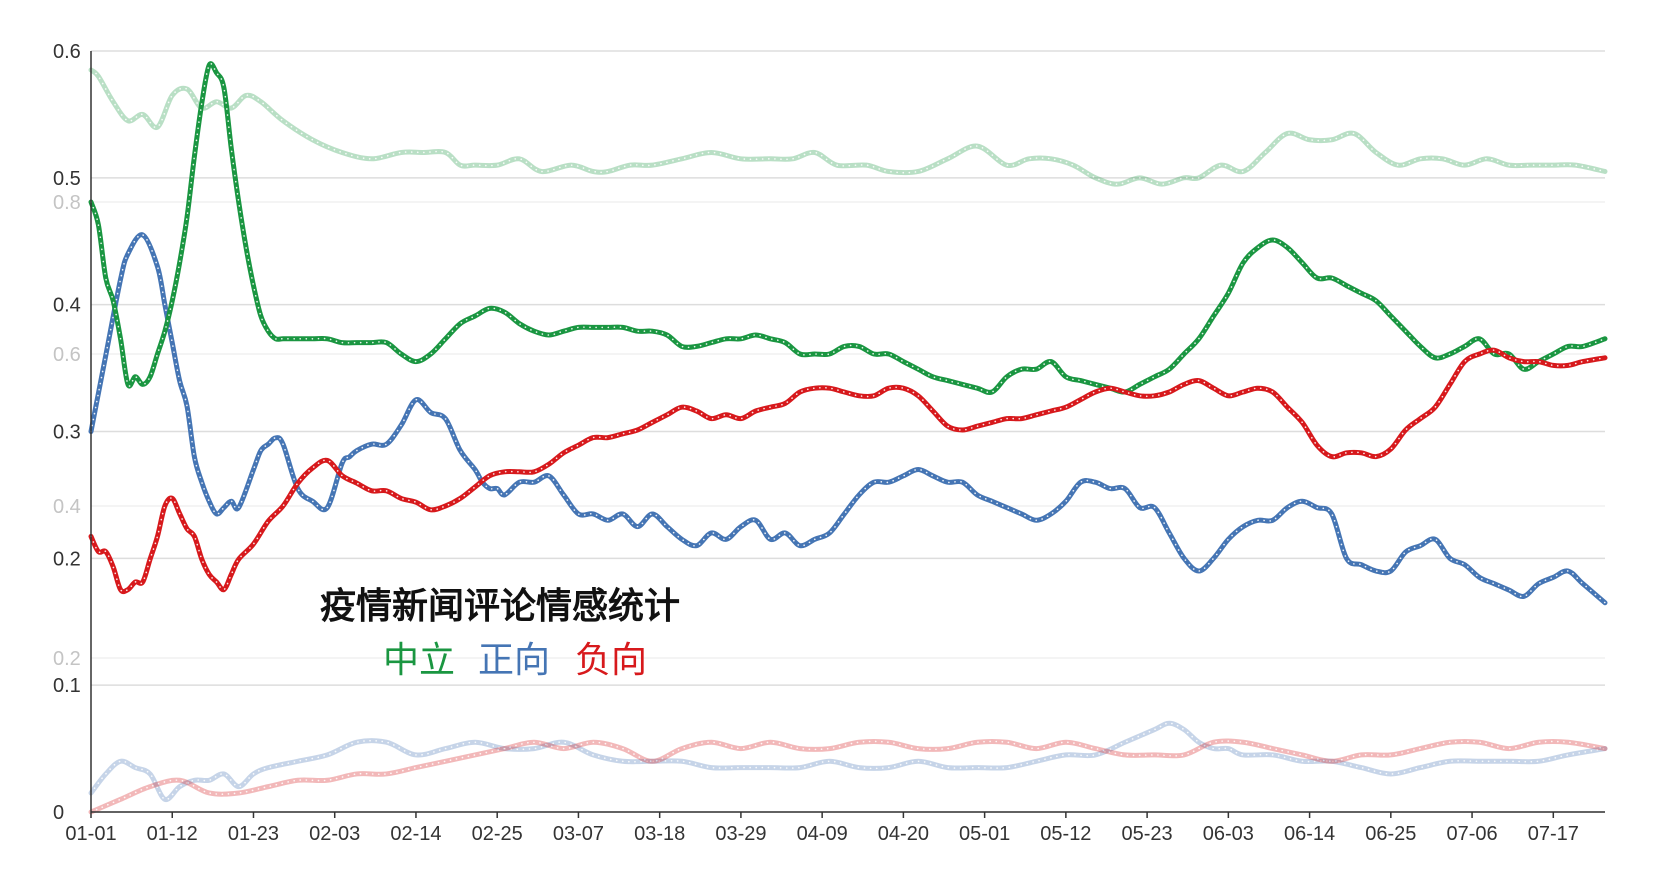 The image size is (1668, 878). What do you see at coordinates (172, 834) in the screenshot?
I see `x-tick-label-1: 01-12` at bounding box center [172, 834].